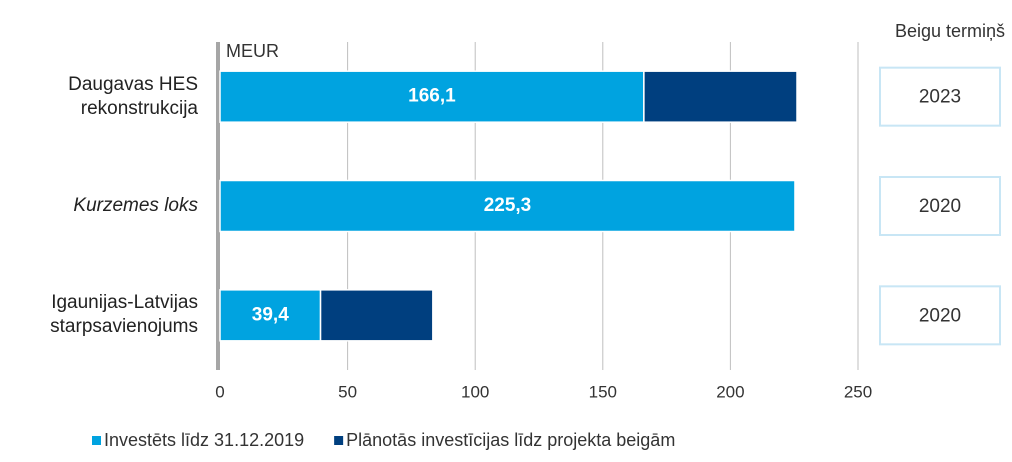 The height and width of the screenshot is (462, 1012). I want to click on x-tick-label: 250, so click(858, 391).